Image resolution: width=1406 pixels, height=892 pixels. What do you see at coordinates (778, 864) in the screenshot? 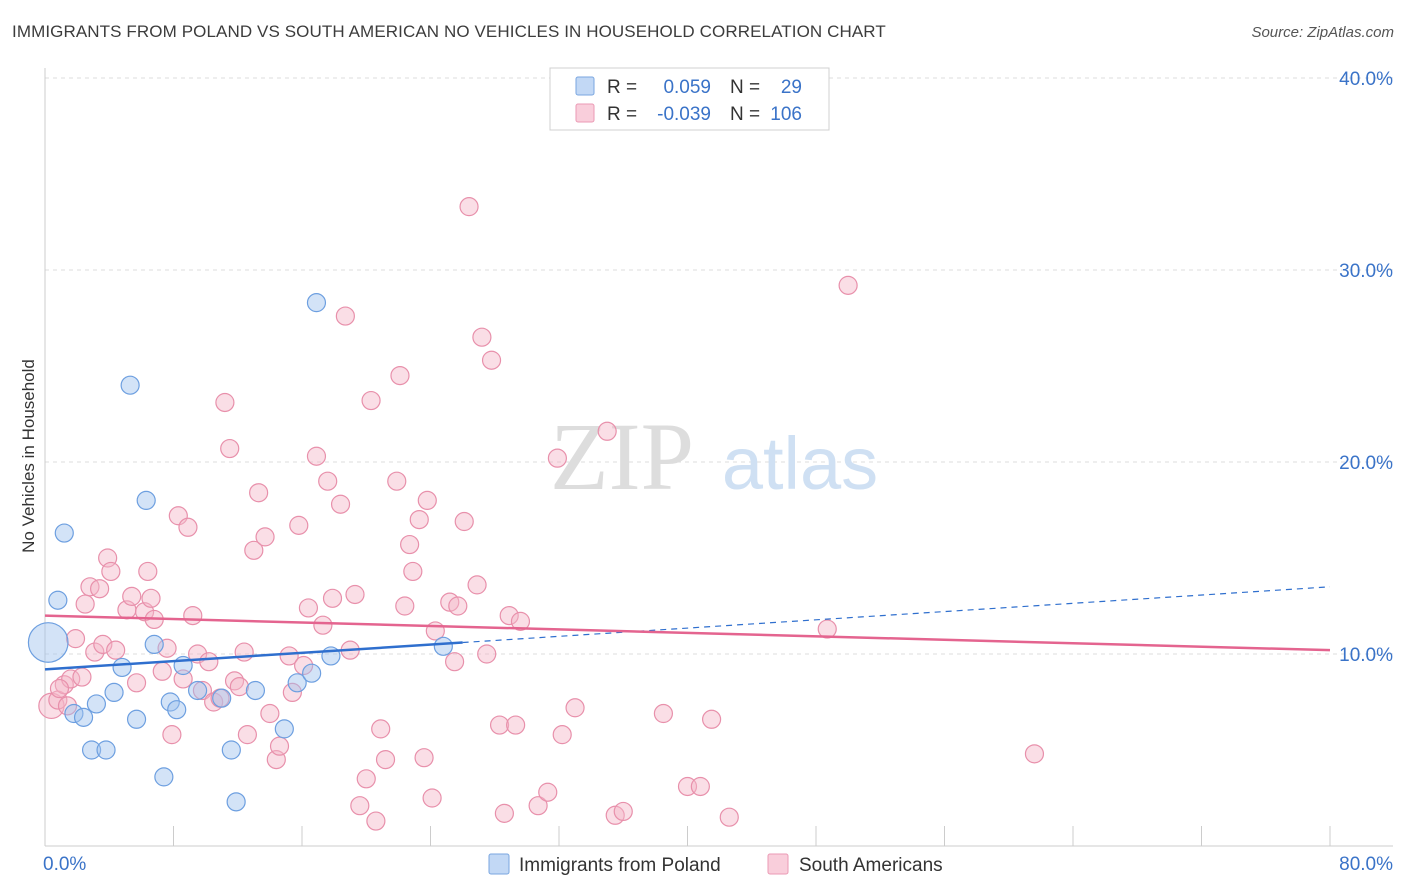
I see `bottom-legend-swatch-south` at bounding box center [778, 864].